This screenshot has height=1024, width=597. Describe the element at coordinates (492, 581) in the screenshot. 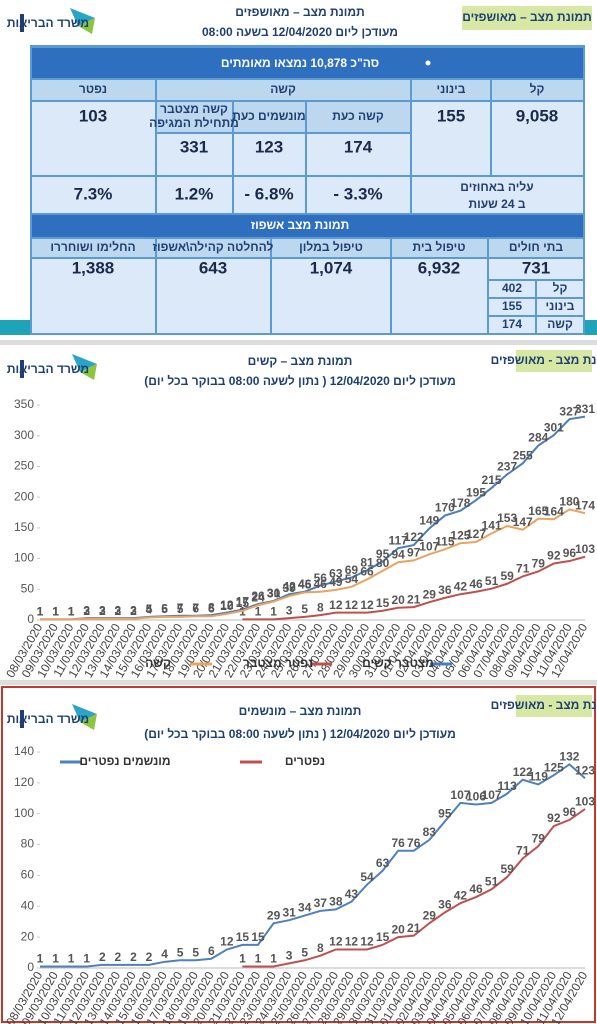

I see `data-label: 51` at that location.